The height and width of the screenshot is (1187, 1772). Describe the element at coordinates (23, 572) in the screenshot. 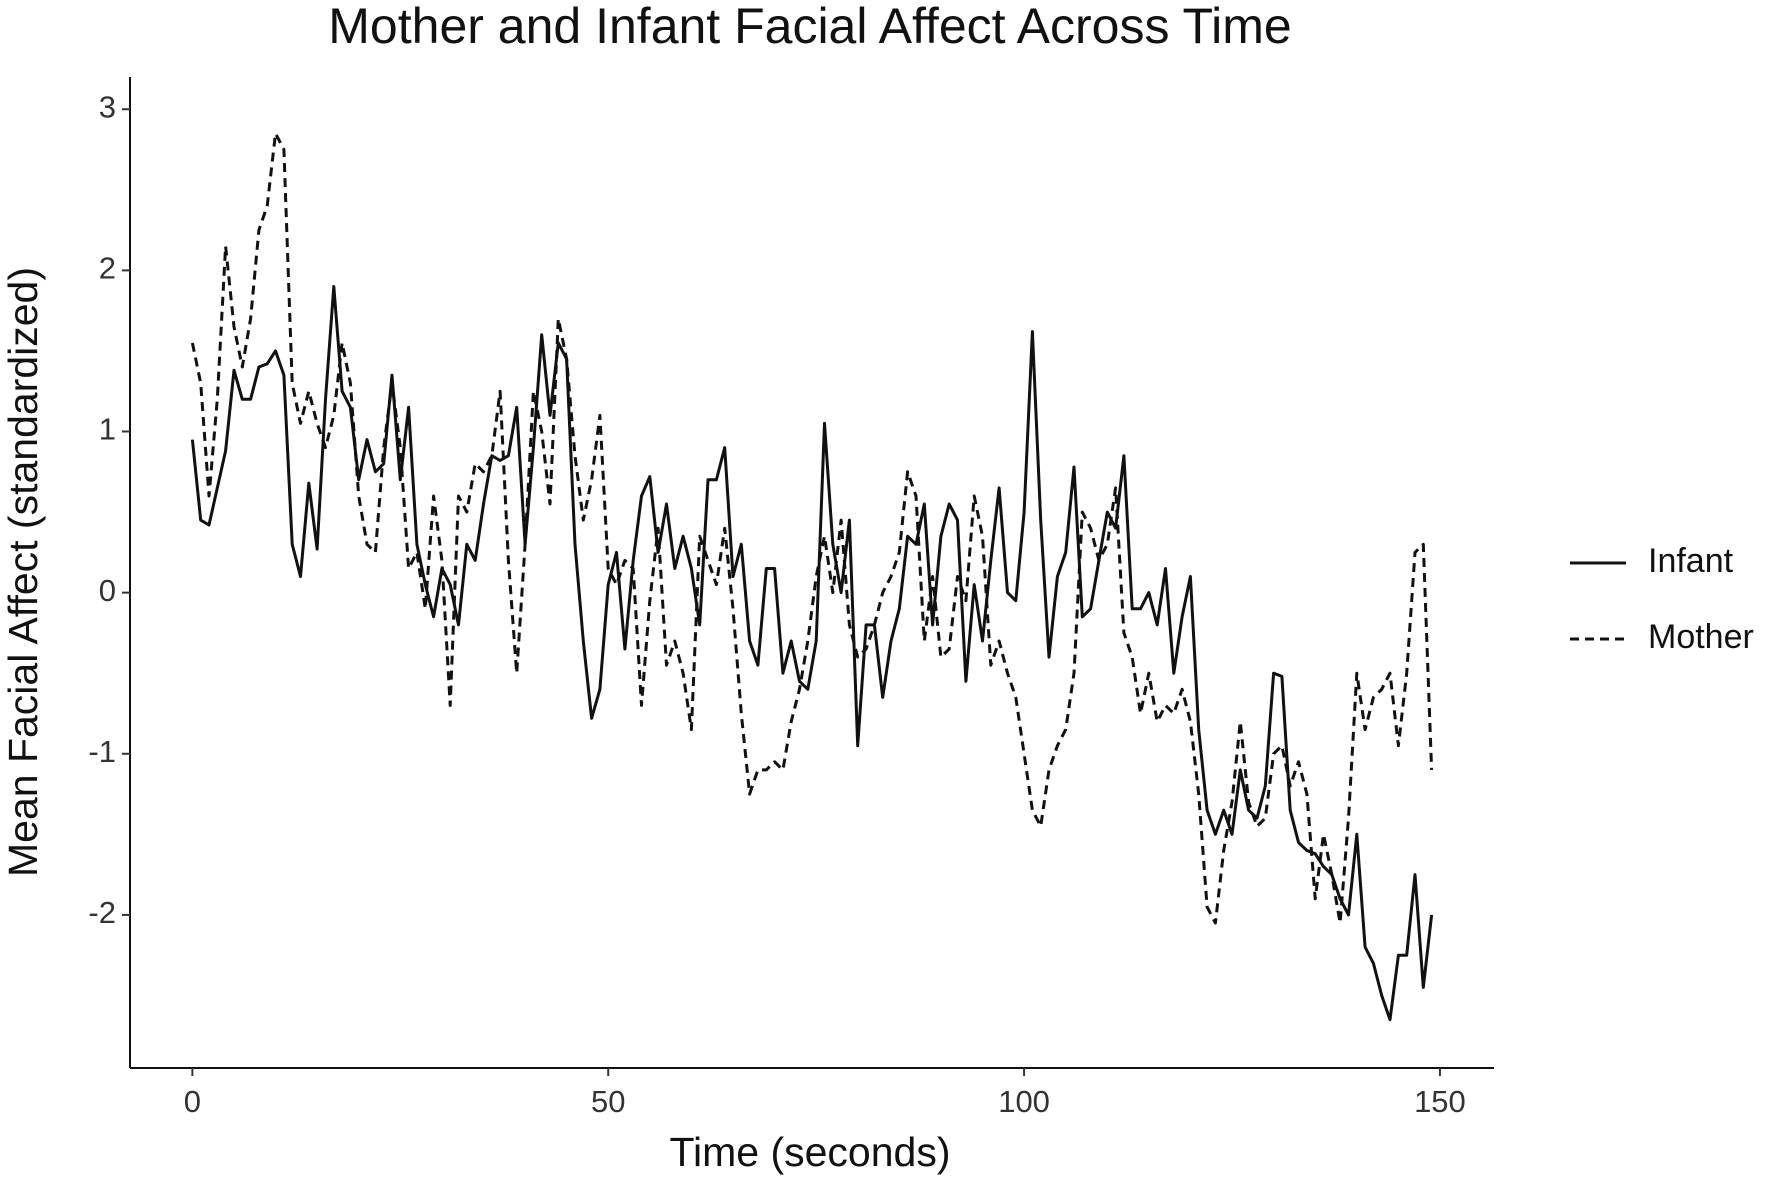

I see `y-axis-label: Mean Facial Affect (standardized)` at that location.